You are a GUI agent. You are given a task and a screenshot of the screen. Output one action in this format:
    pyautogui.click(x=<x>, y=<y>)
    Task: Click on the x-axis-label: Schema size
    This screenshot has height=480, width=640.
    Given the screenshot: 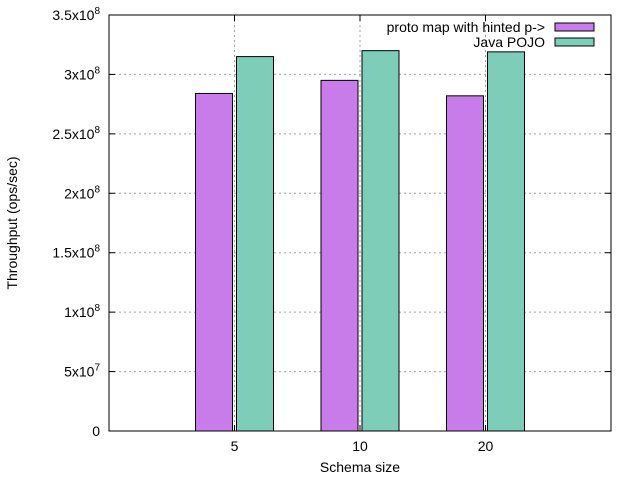 What is the action you would take?
    pyautogui.click(x=360, y=467)
    